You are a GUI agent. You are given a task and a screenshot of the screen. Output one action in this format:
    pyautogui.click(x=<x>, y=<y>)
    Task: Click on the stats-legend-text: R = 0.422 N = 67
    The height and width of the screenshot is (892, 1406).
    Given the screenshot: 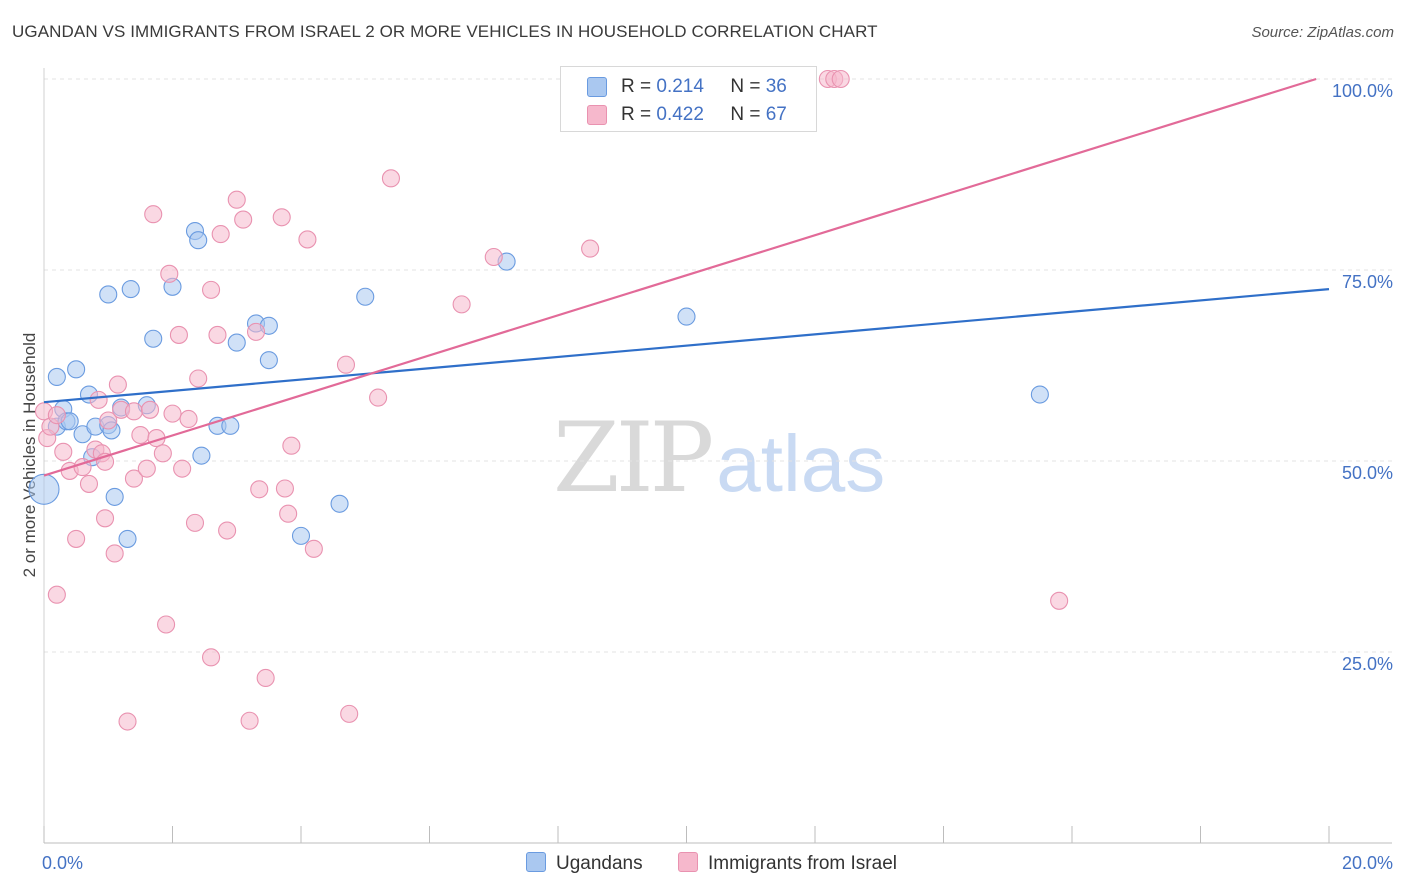 What is the action you would take?
    pyautogui.click(x=704, y=115)
    